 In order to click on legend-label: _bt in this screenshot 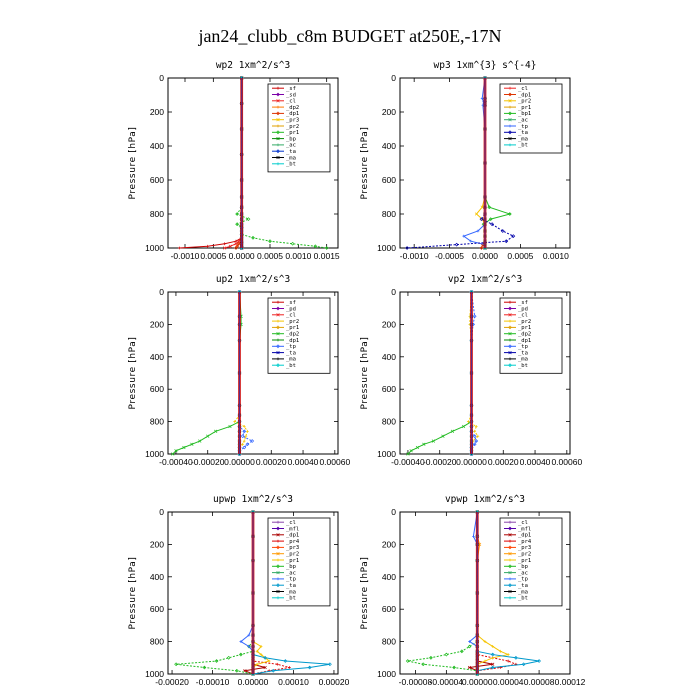, I will do `click(291, 165)`.